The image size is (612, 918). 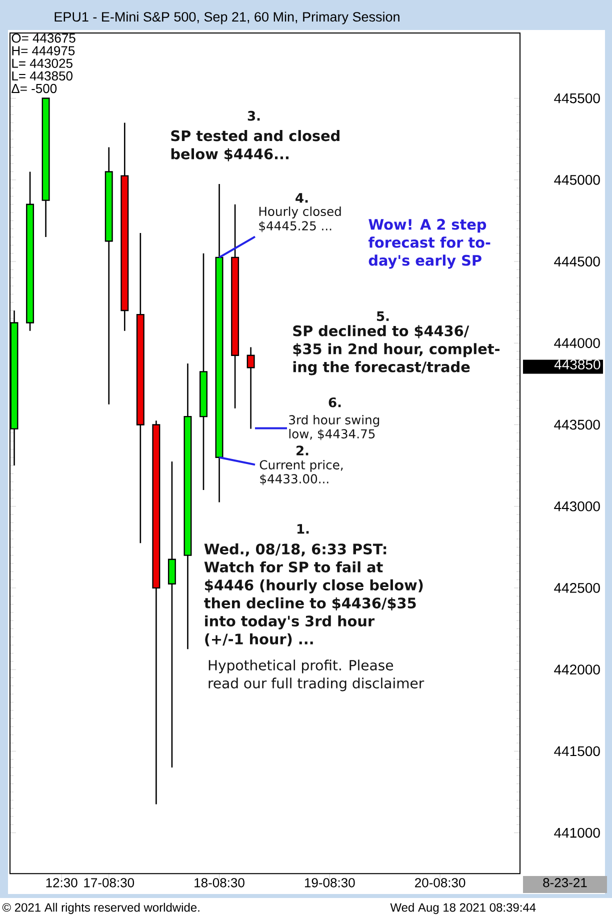 What do you see at coordinates (301, 667) in the screenshot?
I see `annotation: Hypothetical profit. Please` at bounding box center [301, 667].